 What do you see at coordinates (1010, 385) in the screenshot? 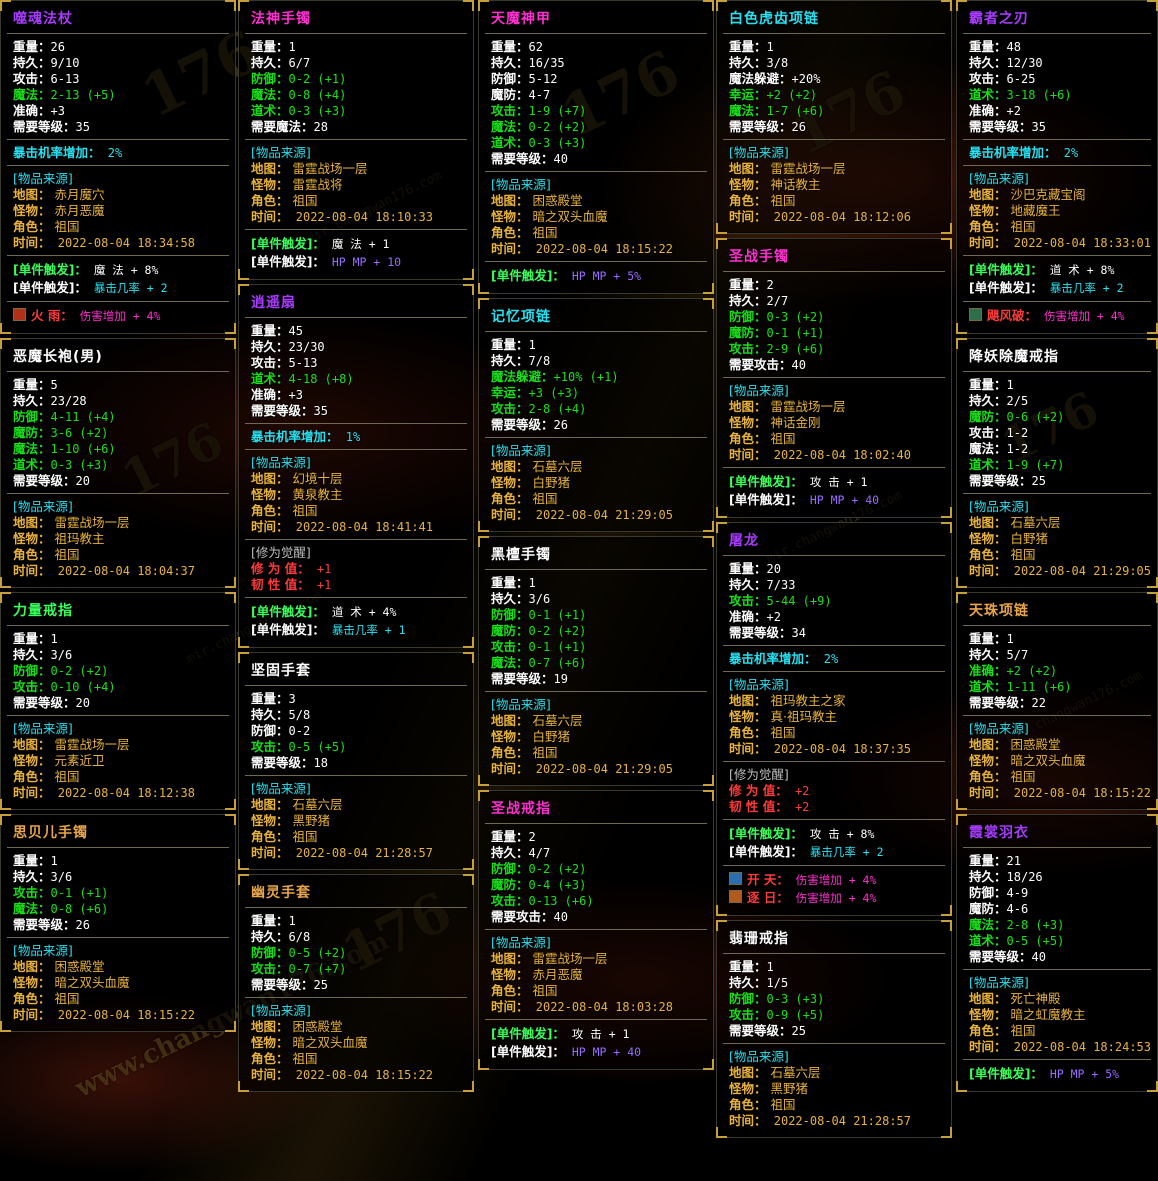
I see `stat-value: 1` at bounding box center [1010, 385].